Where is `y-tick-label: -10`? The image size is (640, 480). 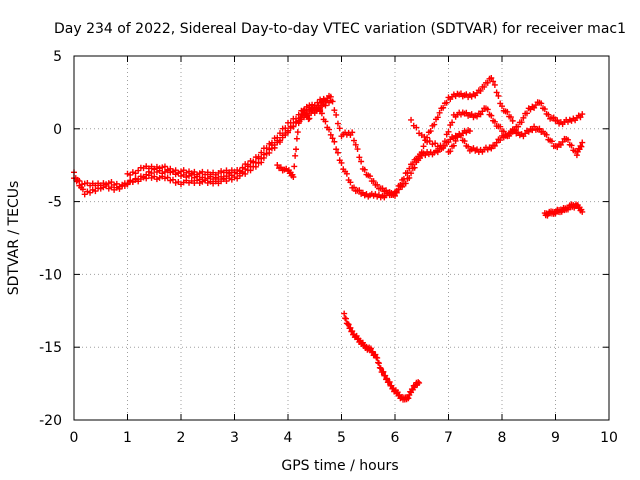
y-tick-label: -10 is located at coordinates (50, 275).